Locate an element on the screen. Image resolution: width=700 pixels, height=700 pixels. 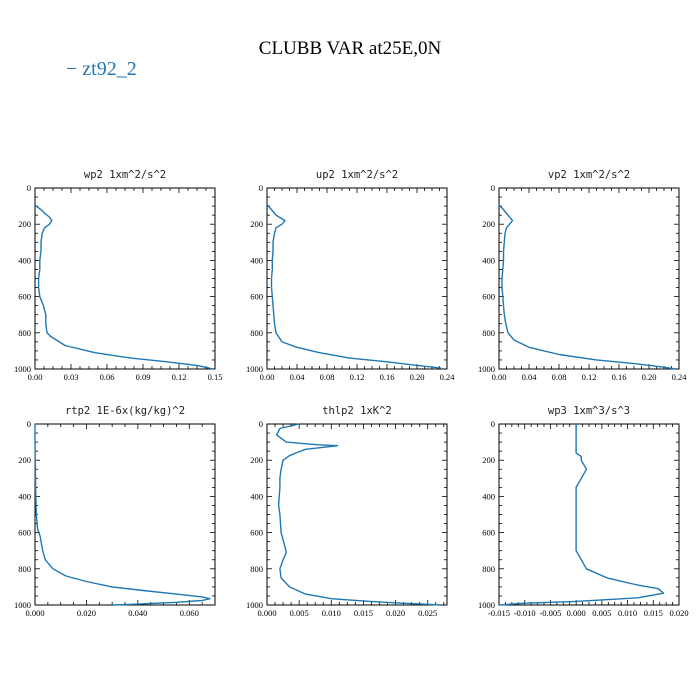
x-tick-label: 0.09 is located at coordinates (143, 377).